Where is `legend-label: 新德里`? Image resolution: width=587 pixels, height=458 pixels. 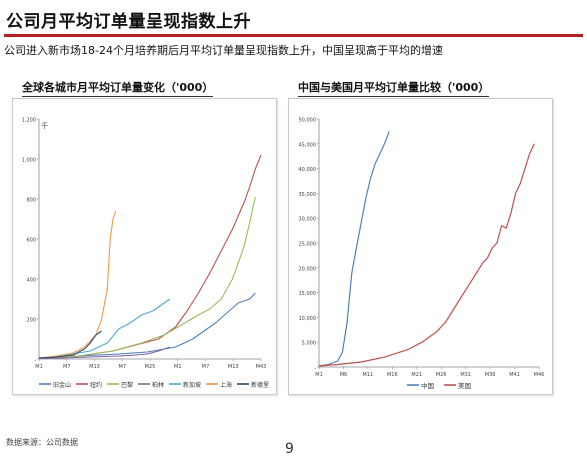 legend-label: 新德里 is located at coordinates (260, 385).